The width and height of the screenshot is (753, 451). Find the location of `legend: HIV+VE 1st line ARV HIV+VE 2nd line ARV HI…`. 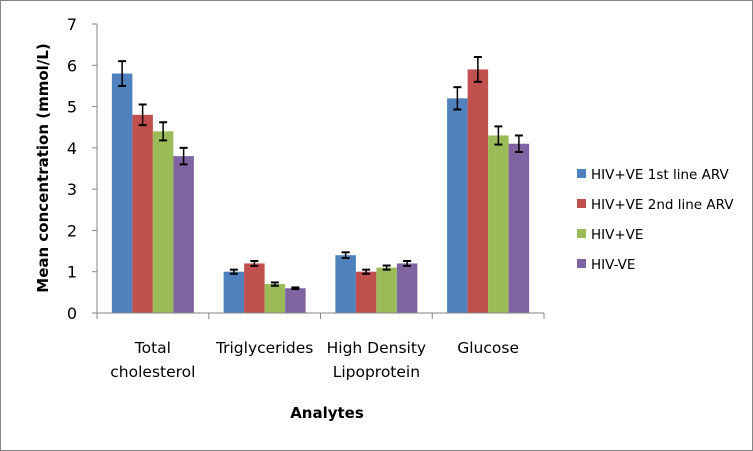

legend: HIV+VE 1st line ARV HIV+VE 2nd line ARV HI… is located at coordinates (655, 220).